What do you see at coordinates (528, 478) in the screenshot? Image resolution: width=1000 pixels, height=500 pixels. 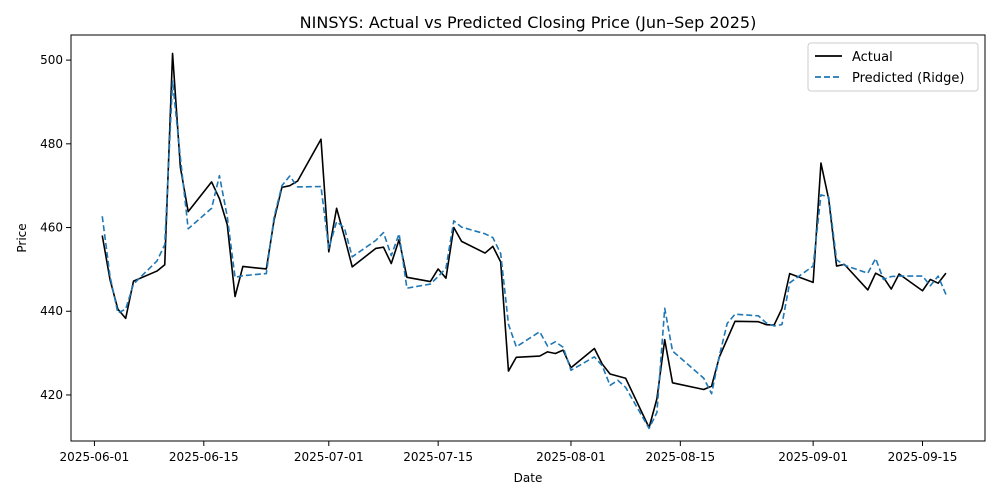 I see `x-axis-label: Date` at bounding box center [528, 478].